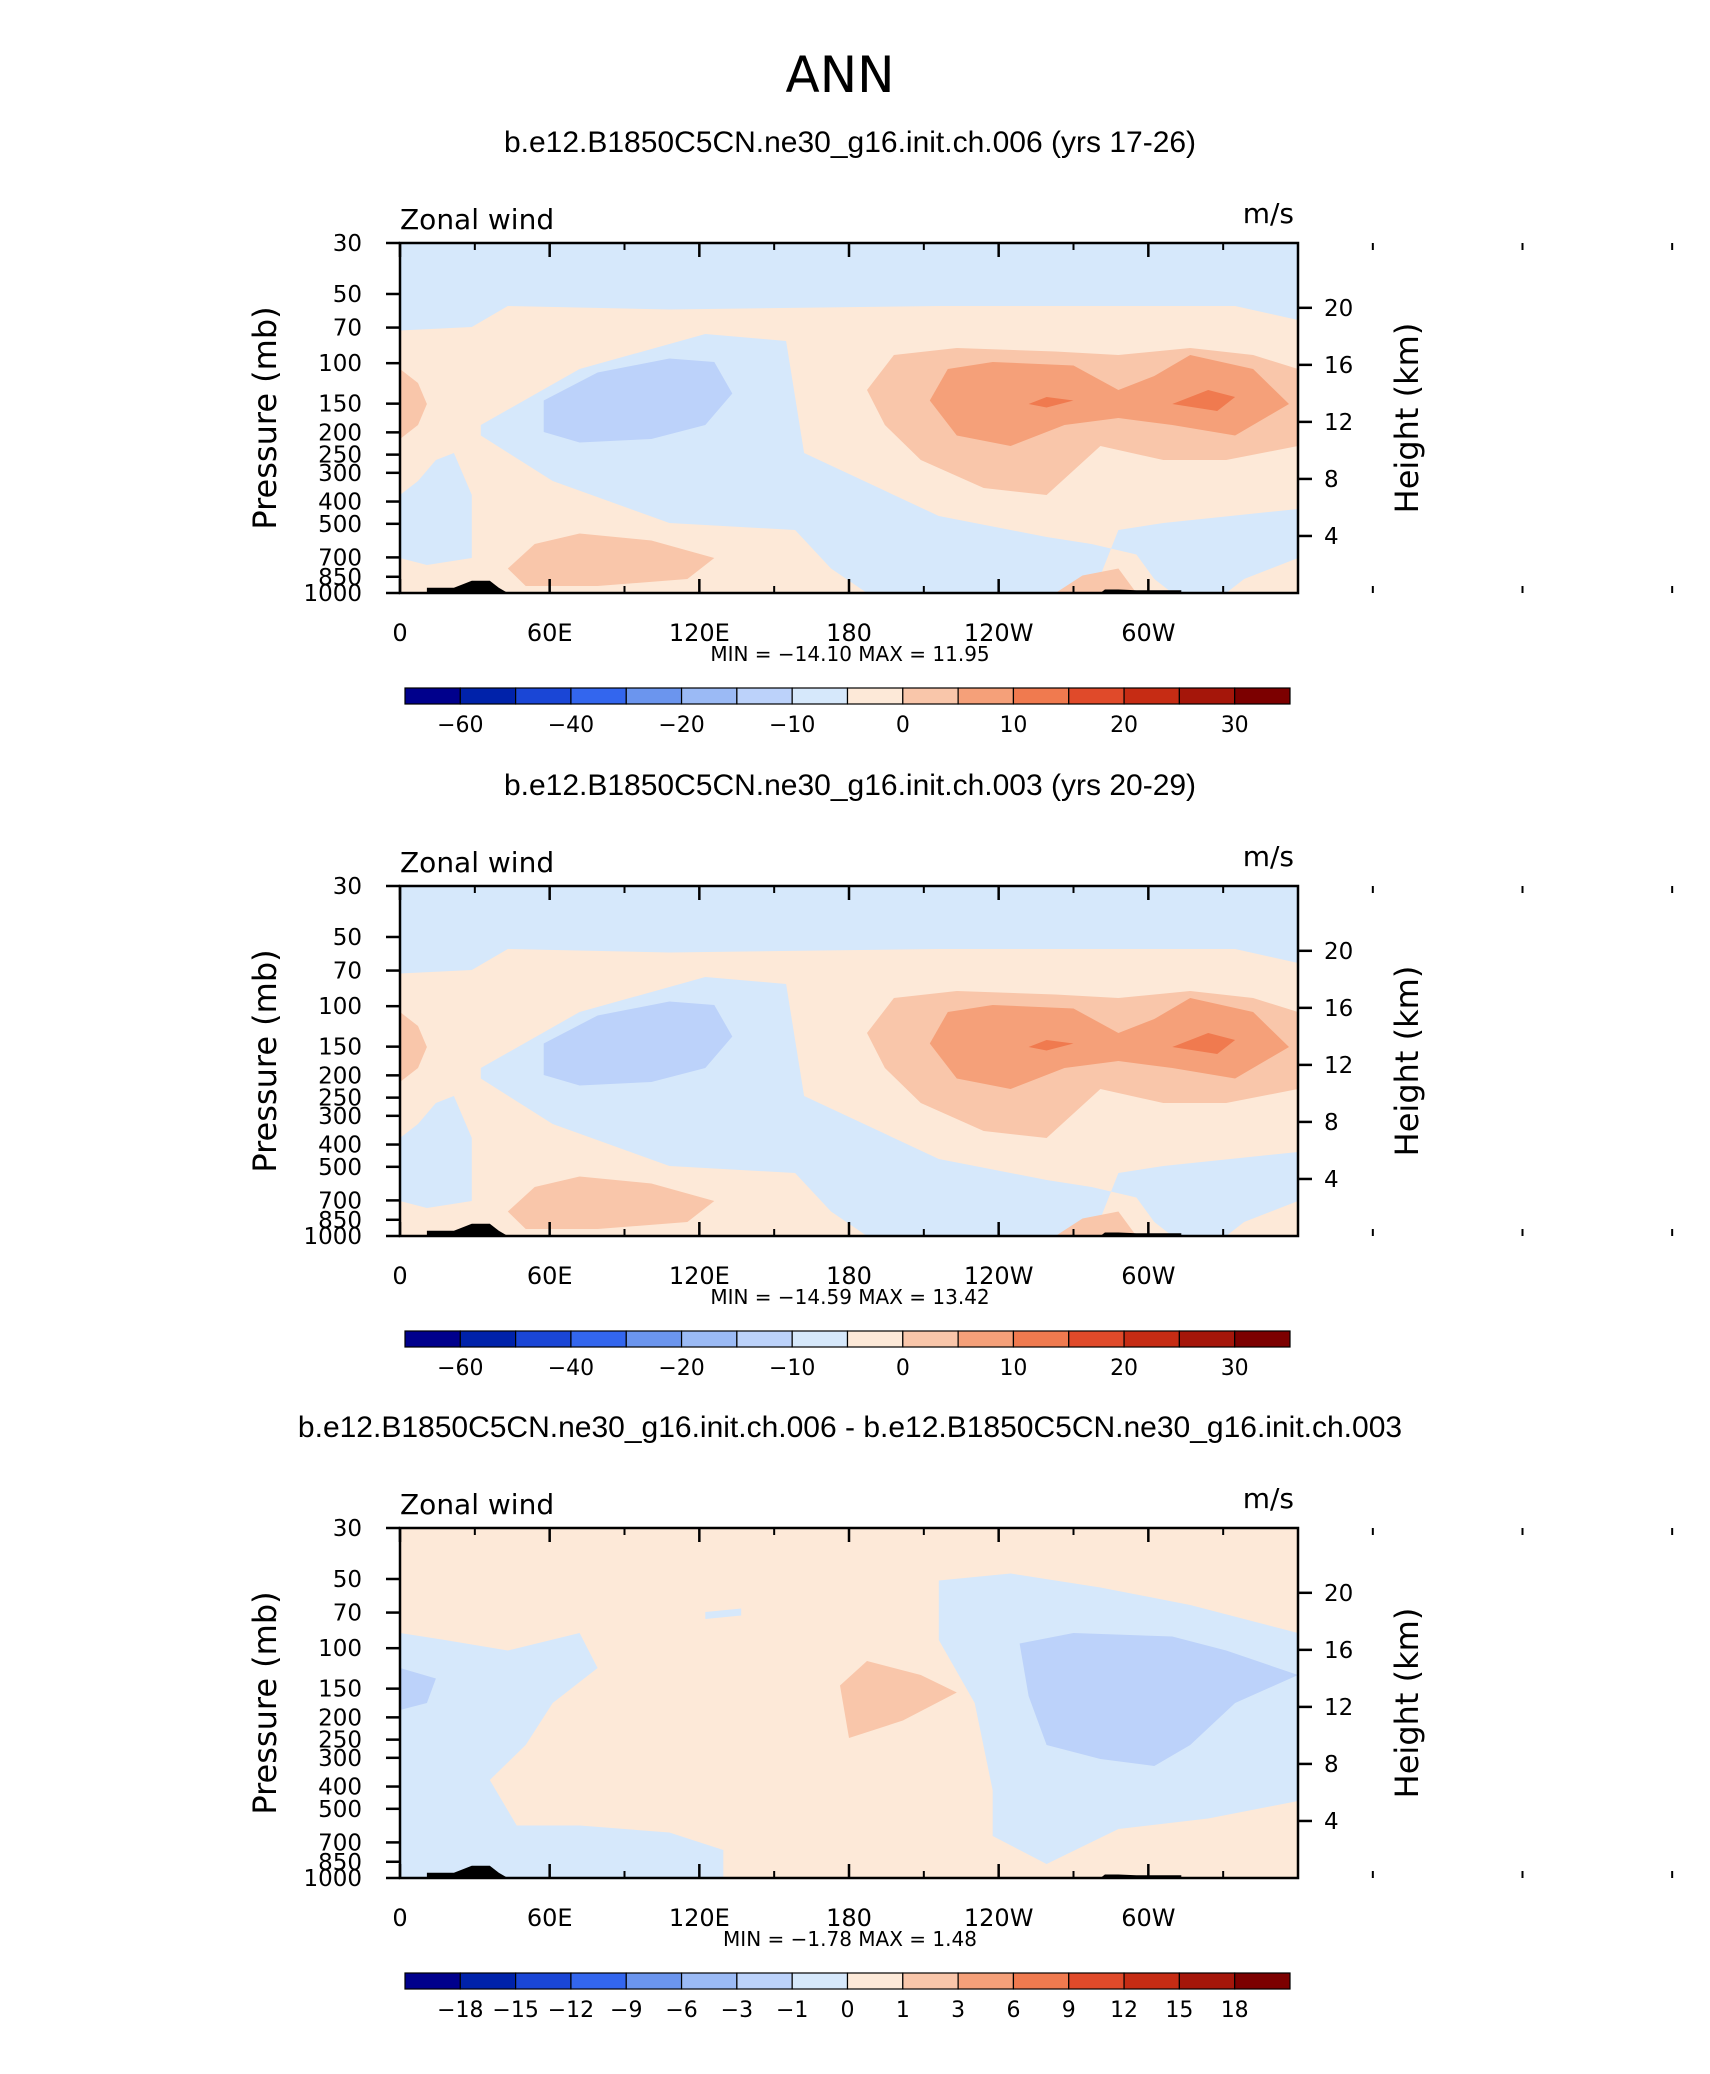 Image resolution: width=1710 pixels, height=2074 pixels. What do you see at coordinates (1124, 725) in the screenshot?
I see `colorbar-label: 20` at bounding box center [1124, 725].